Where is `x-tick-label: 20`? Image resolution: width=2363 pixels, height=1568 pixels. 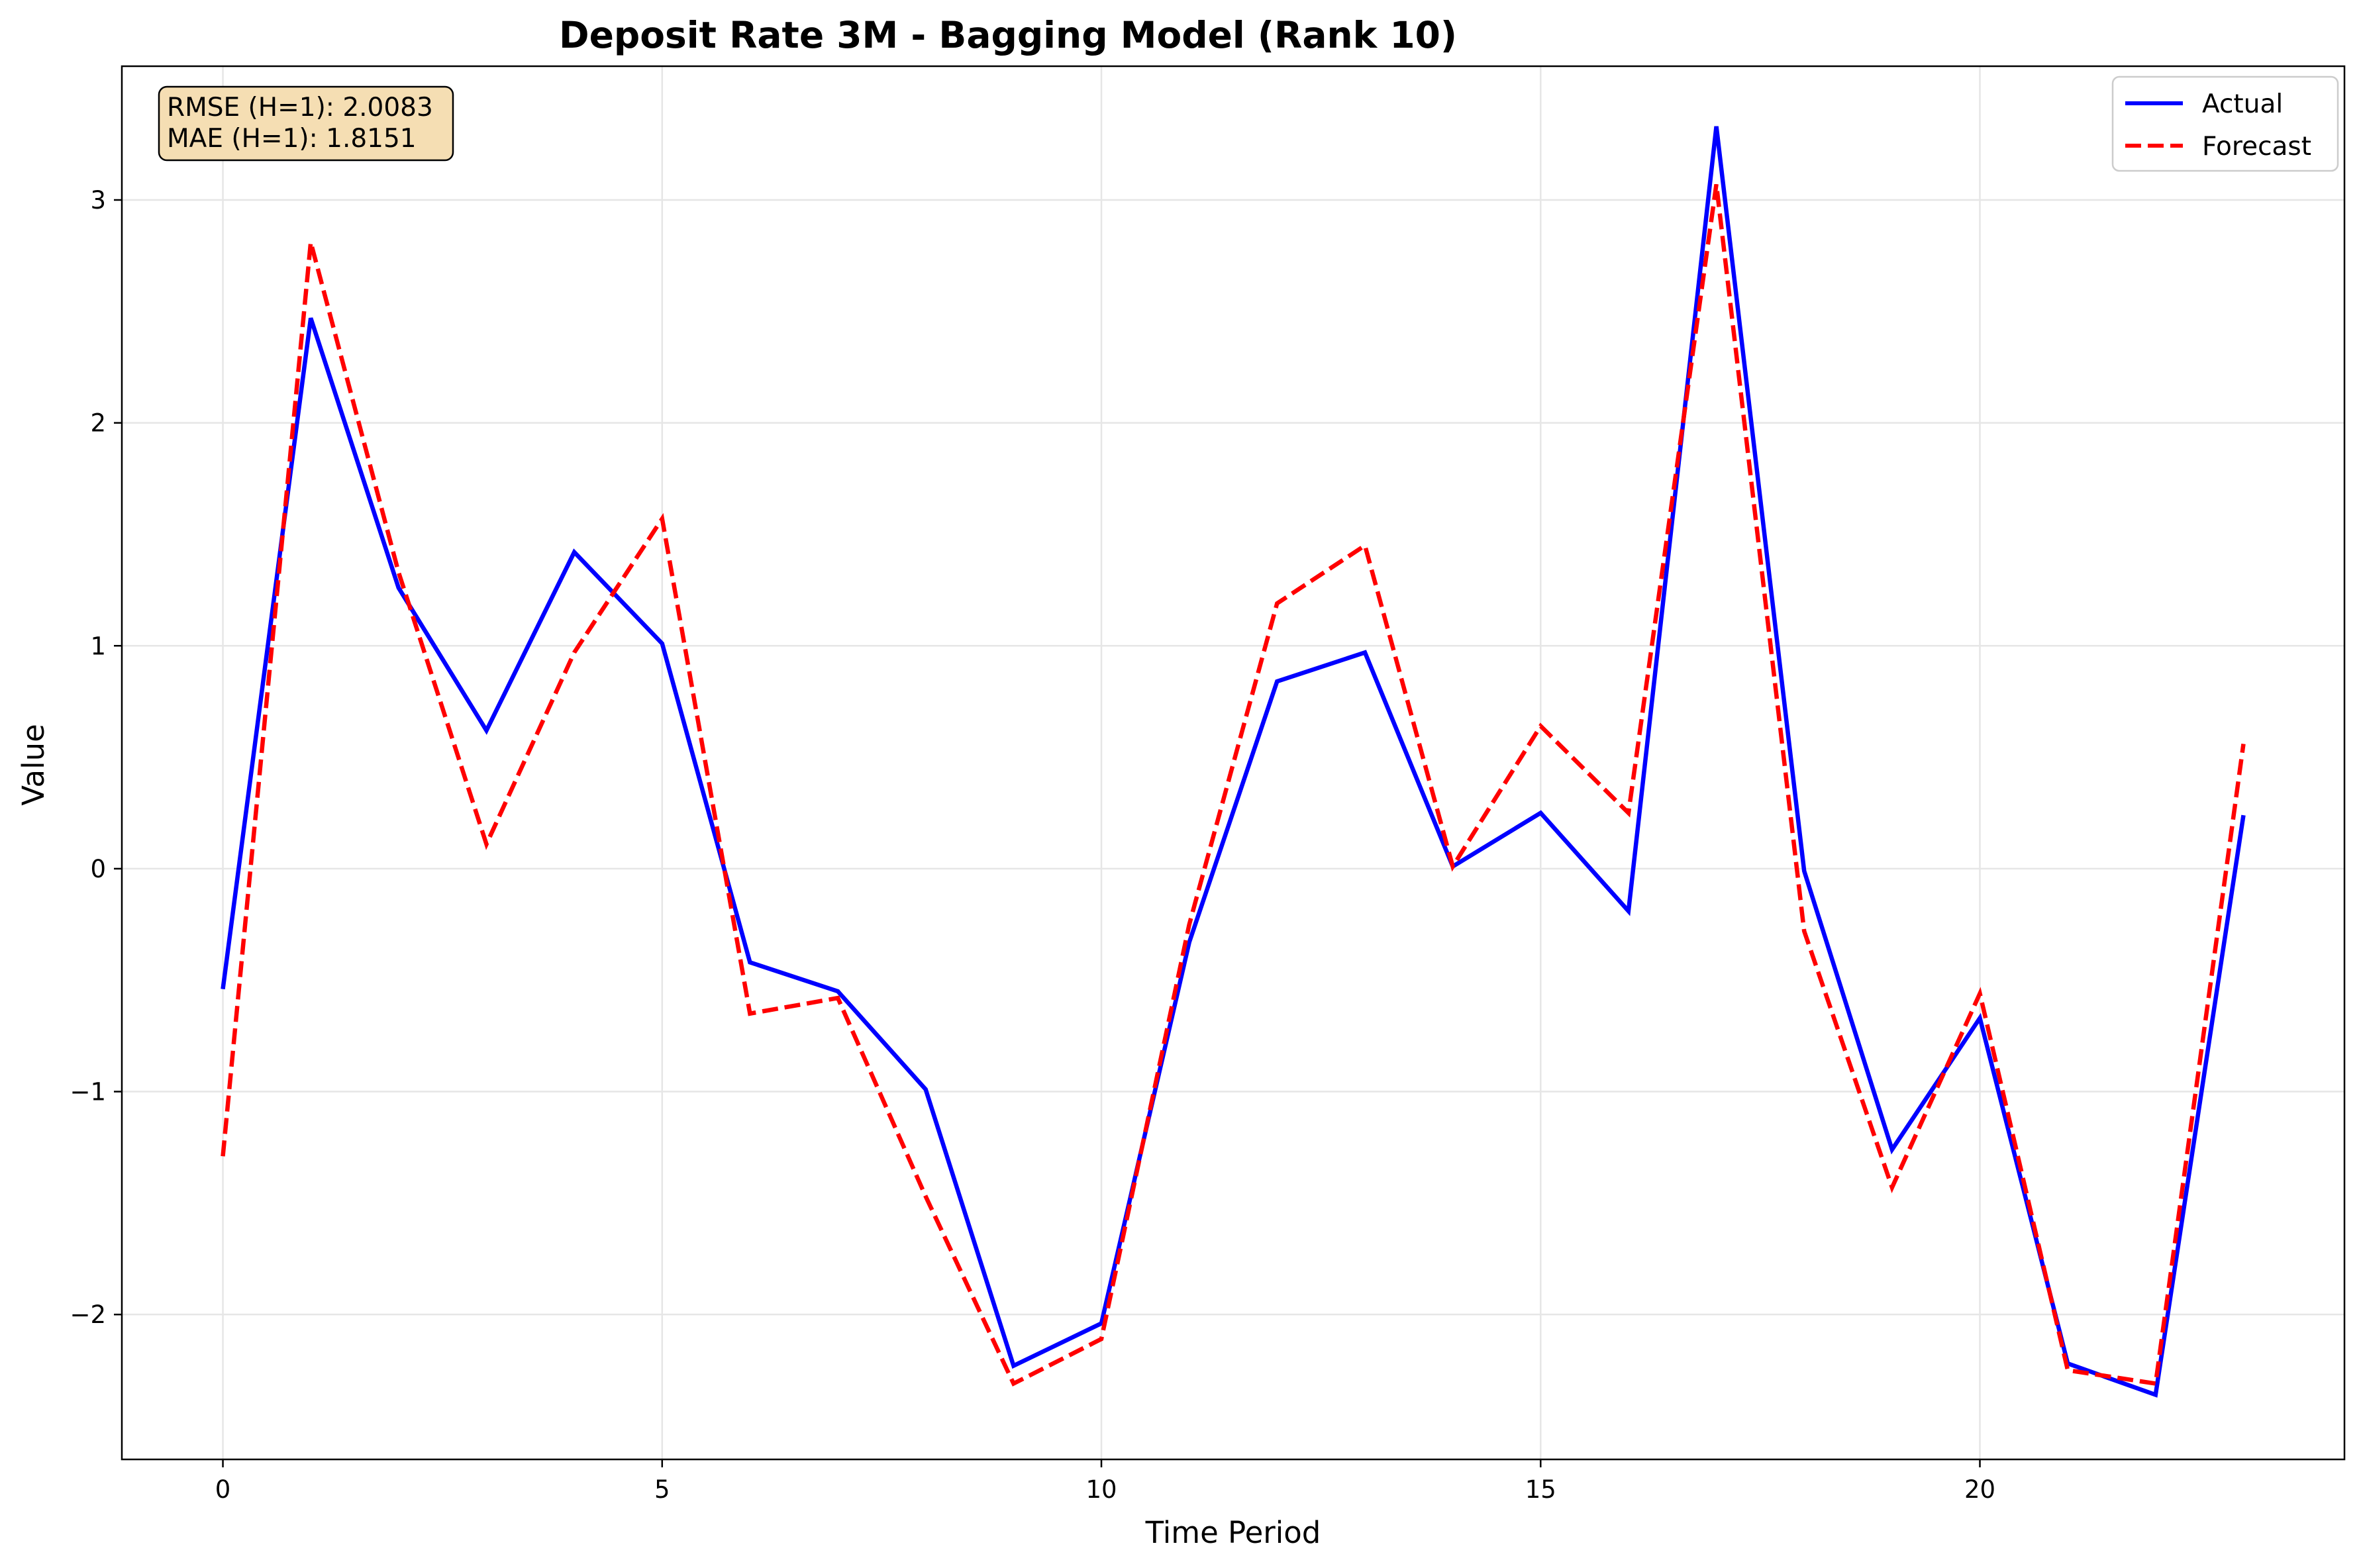
x-tick-label: 20 is located at coordinates (1979, 1489).